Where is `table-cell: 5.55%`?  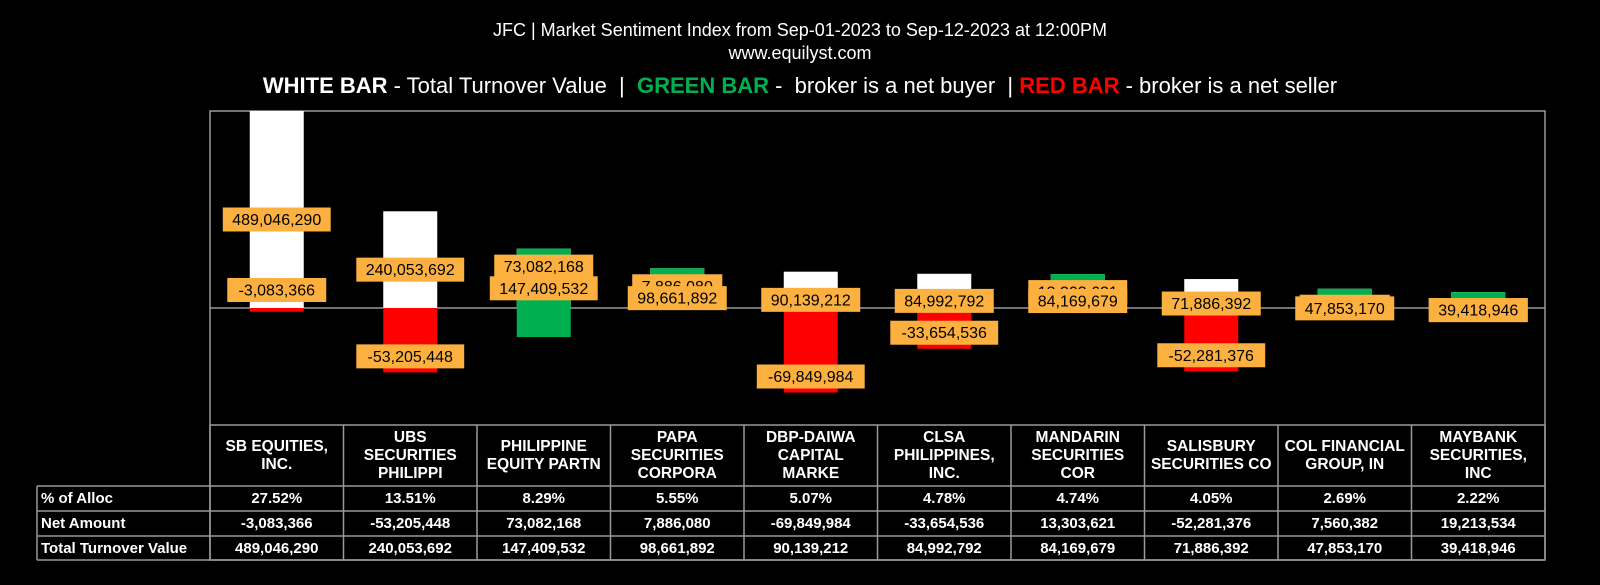
table-cell: 5.55% is located at coordinates (677, 498).